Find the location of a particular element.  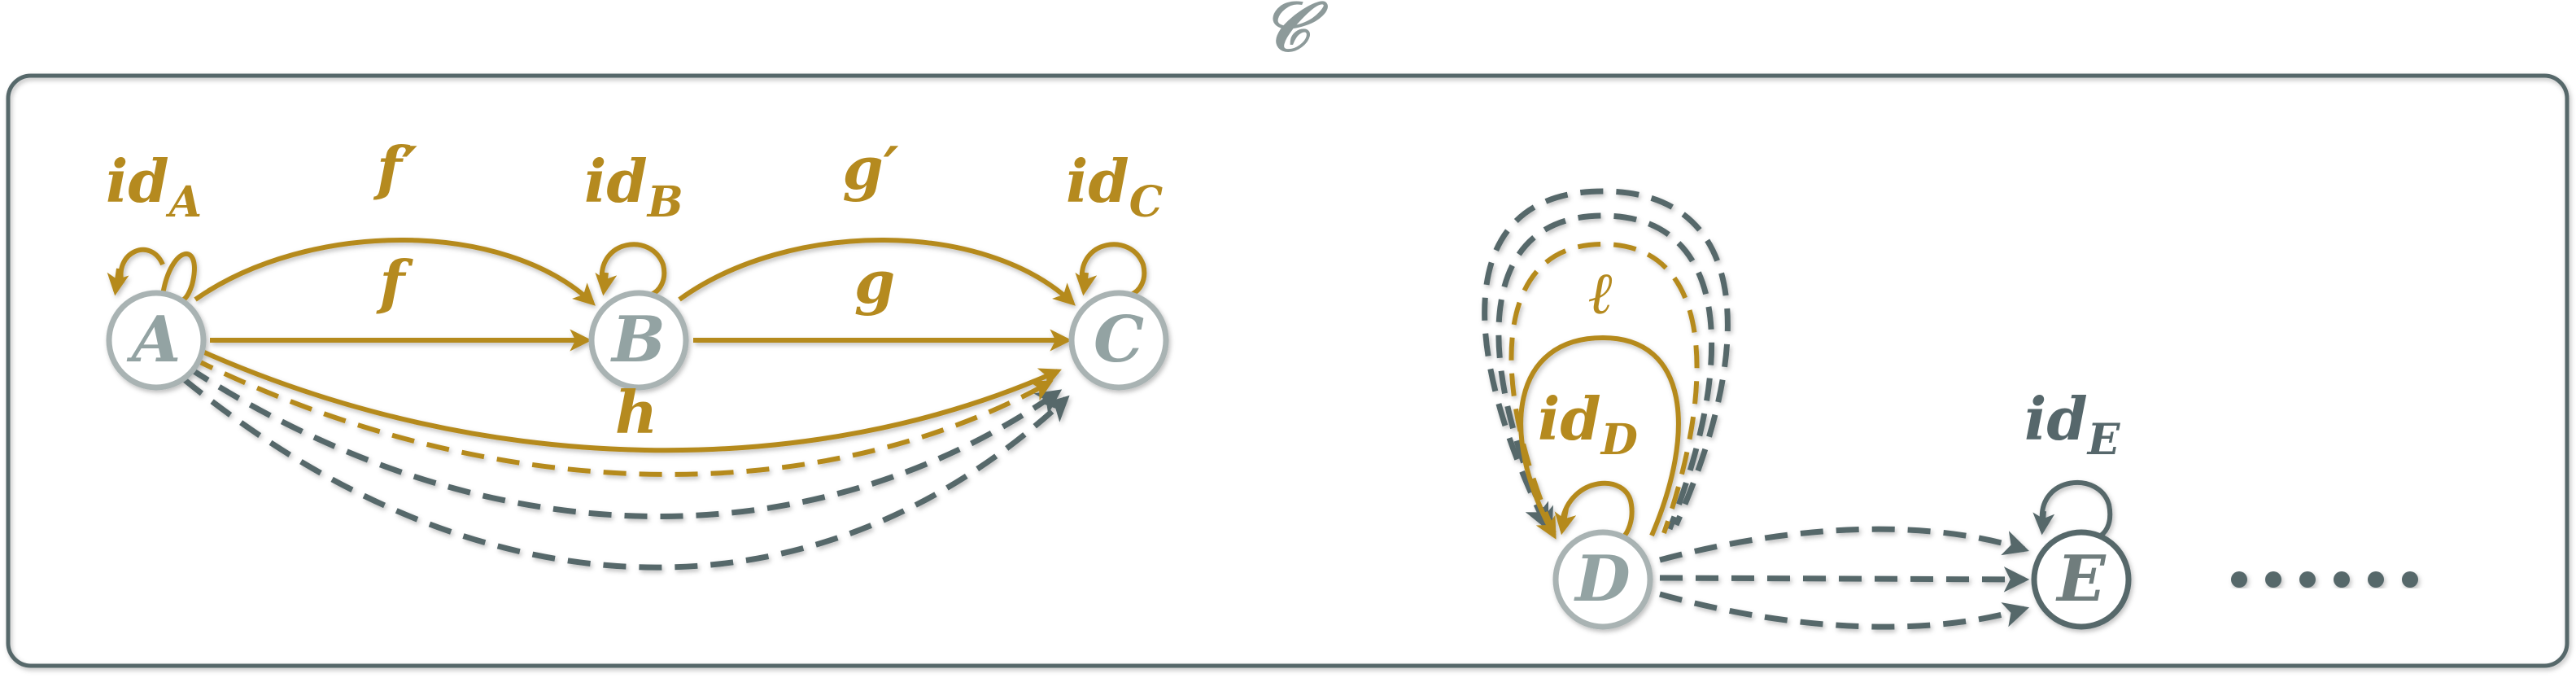

node-b: B is located at coordinates (638, 340).